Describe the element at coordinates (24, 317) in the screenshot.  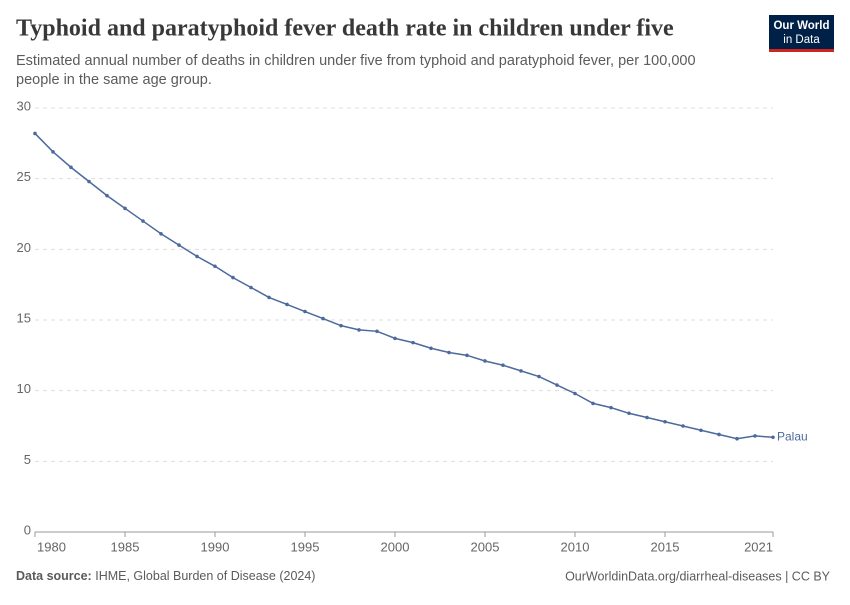
I see `y-tick-label: 15` at that location.